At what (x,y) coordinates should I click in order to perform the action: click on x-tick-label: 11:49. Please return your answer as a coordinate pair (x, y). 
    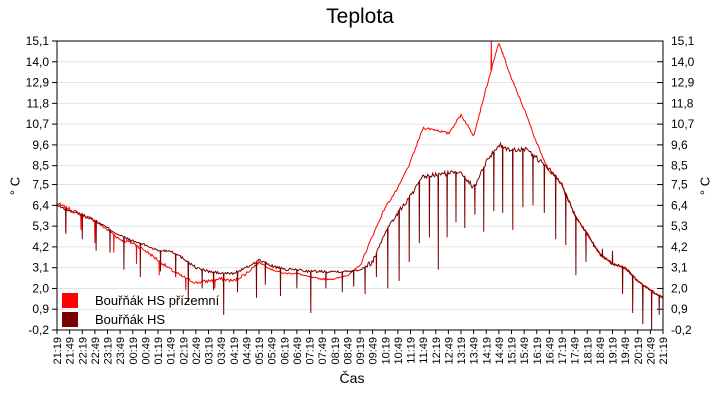
    Looking at the image, I should click on (424, 350).